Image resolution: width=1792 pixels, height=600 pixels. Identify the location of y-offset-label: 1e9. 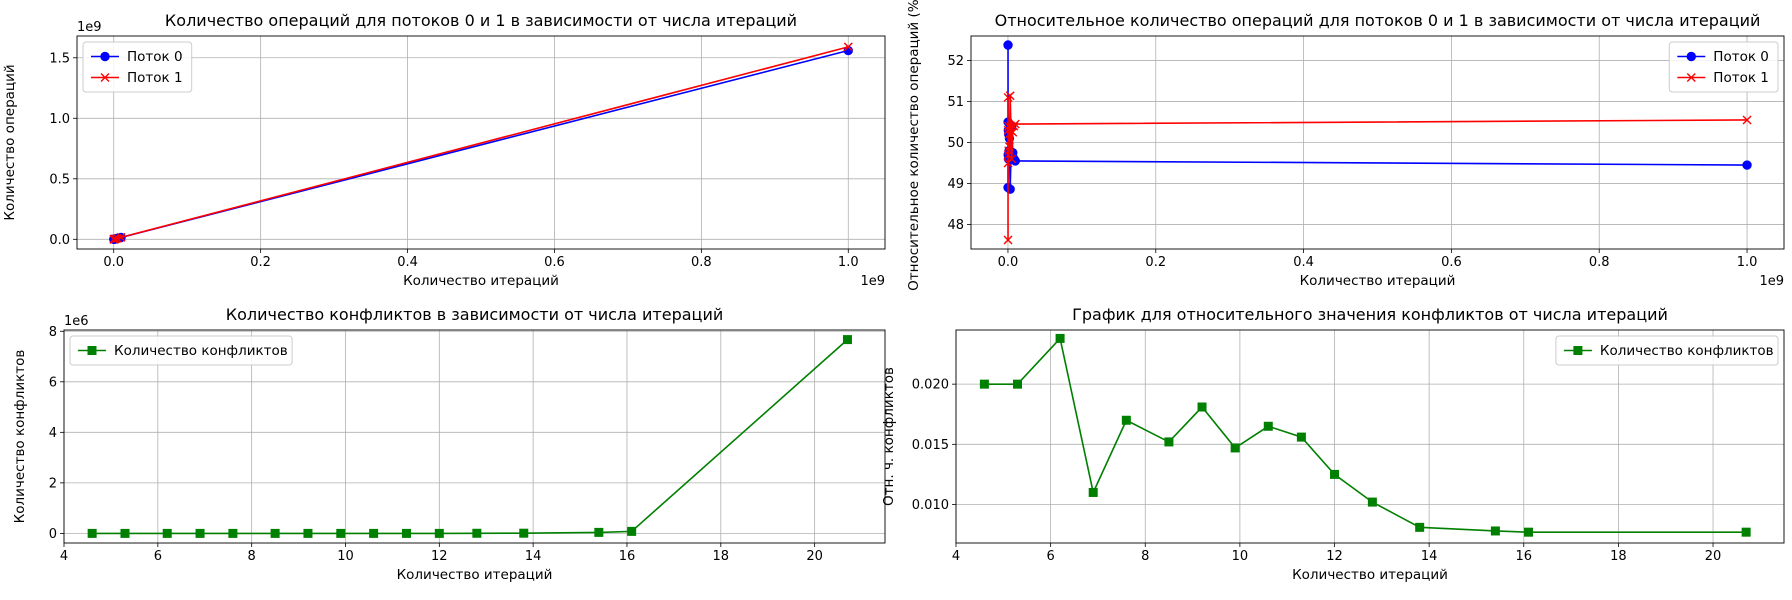
(89, 27).